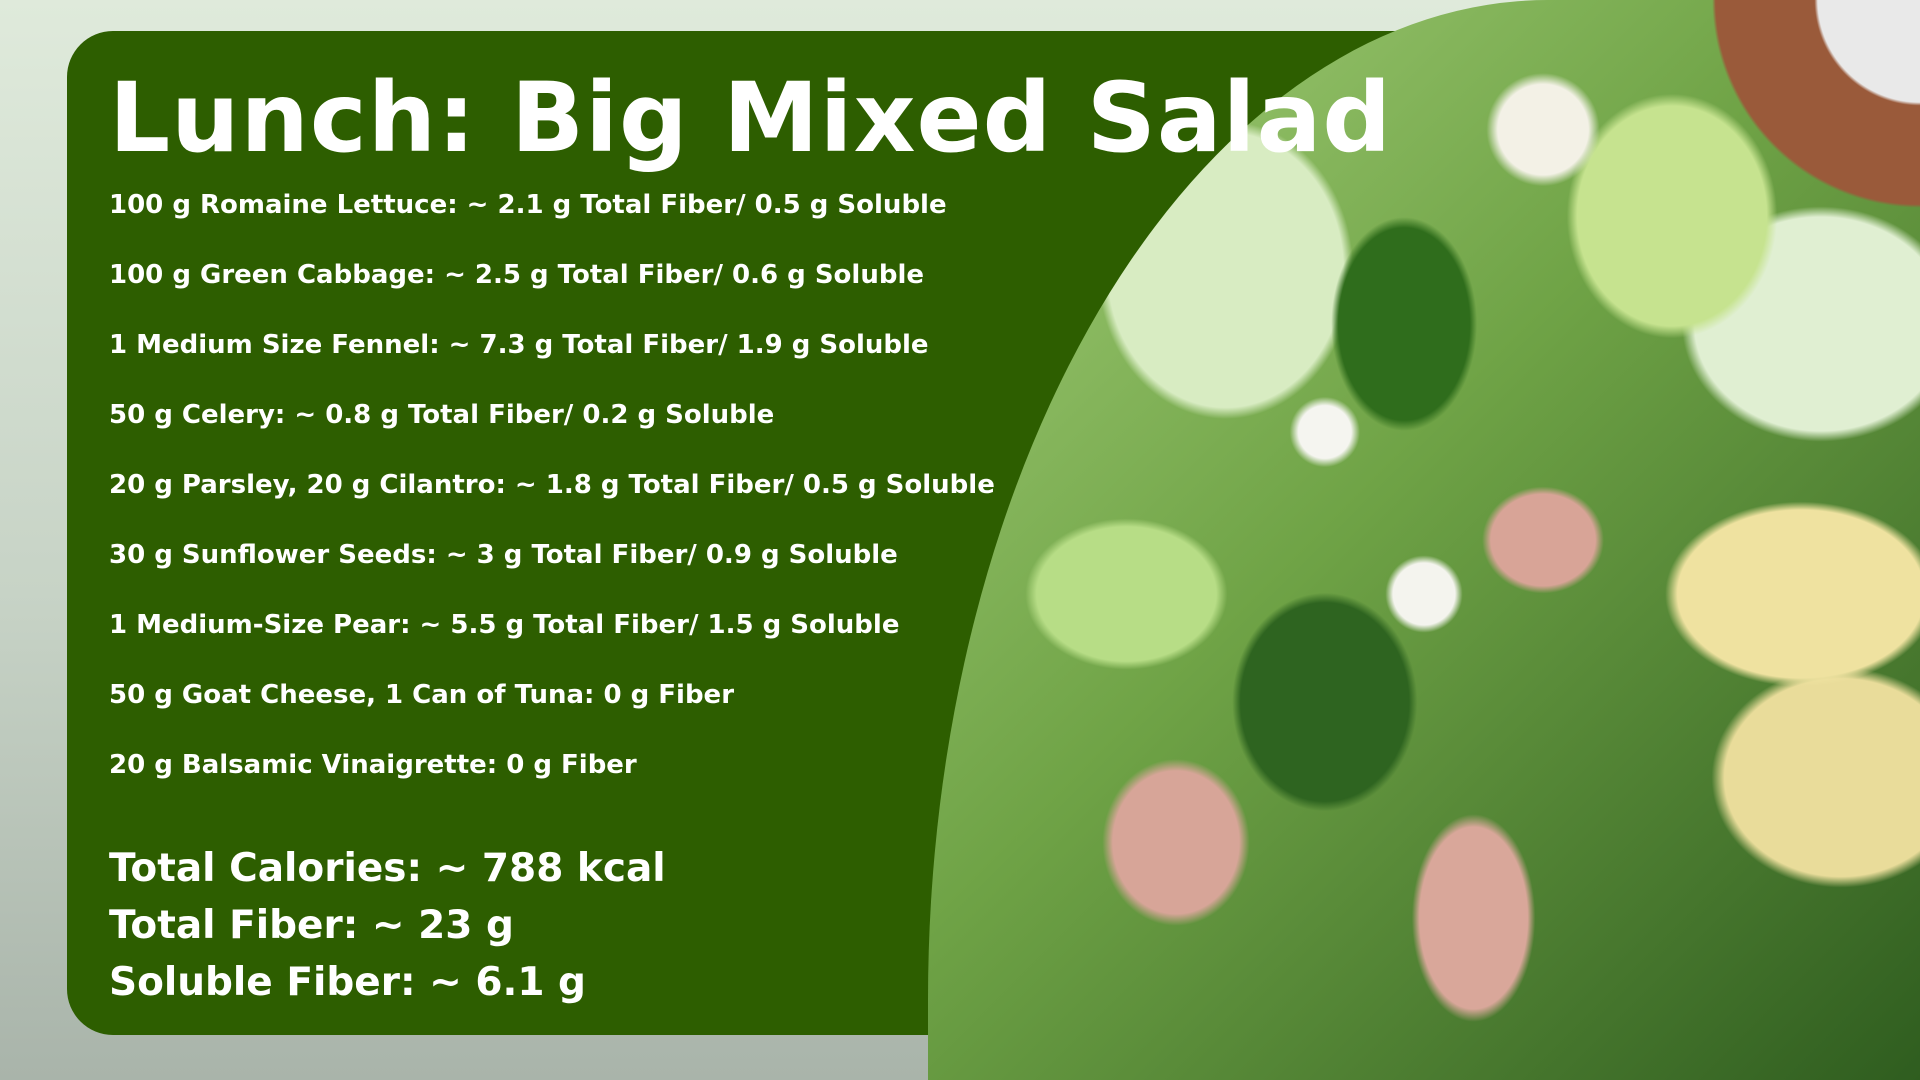  I want to click on total-fiber: Total Fiber: ~ 23 g, so click(311, 925).